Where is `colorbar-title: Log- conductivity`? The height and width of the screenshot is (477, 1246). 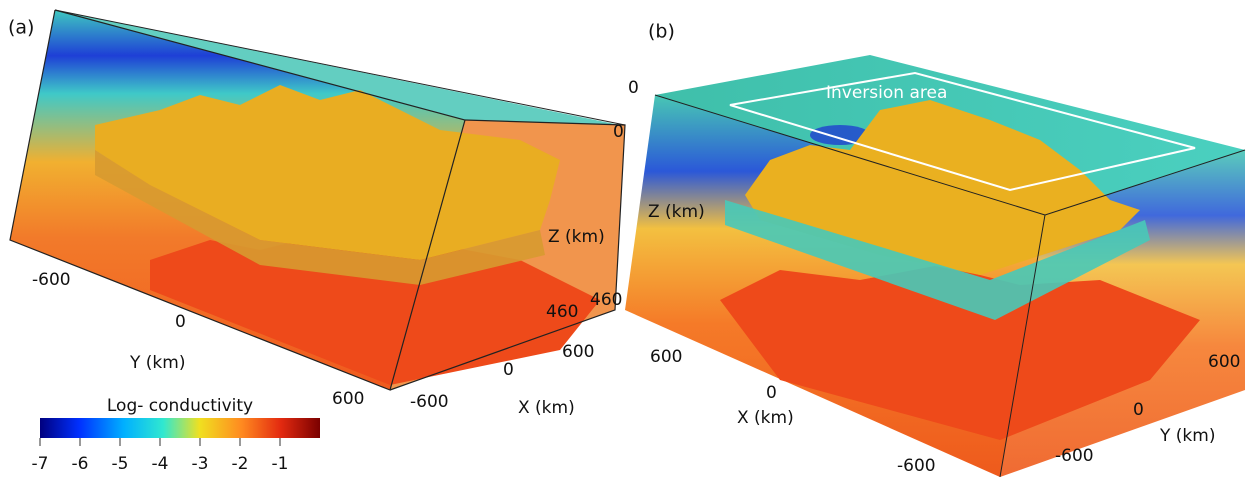 colorbar-title: Log- conductivity is located at coordinates (180, 406).